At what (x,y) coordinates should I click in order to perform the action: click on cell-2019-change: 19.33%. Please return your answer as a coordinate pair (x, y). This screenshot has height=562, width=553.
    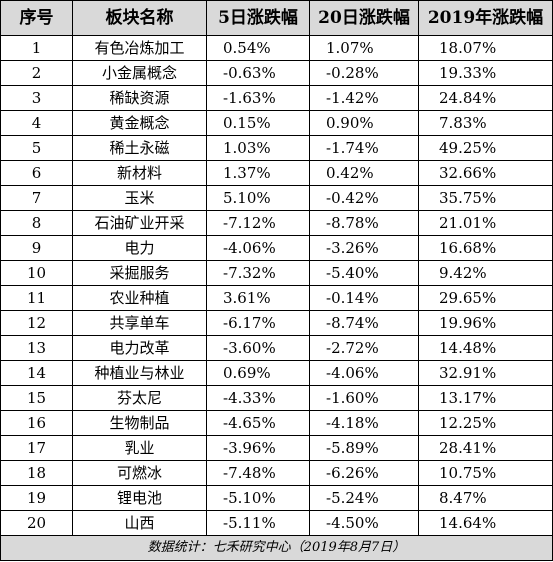
    Looking at the image, I should click on (485, 73).